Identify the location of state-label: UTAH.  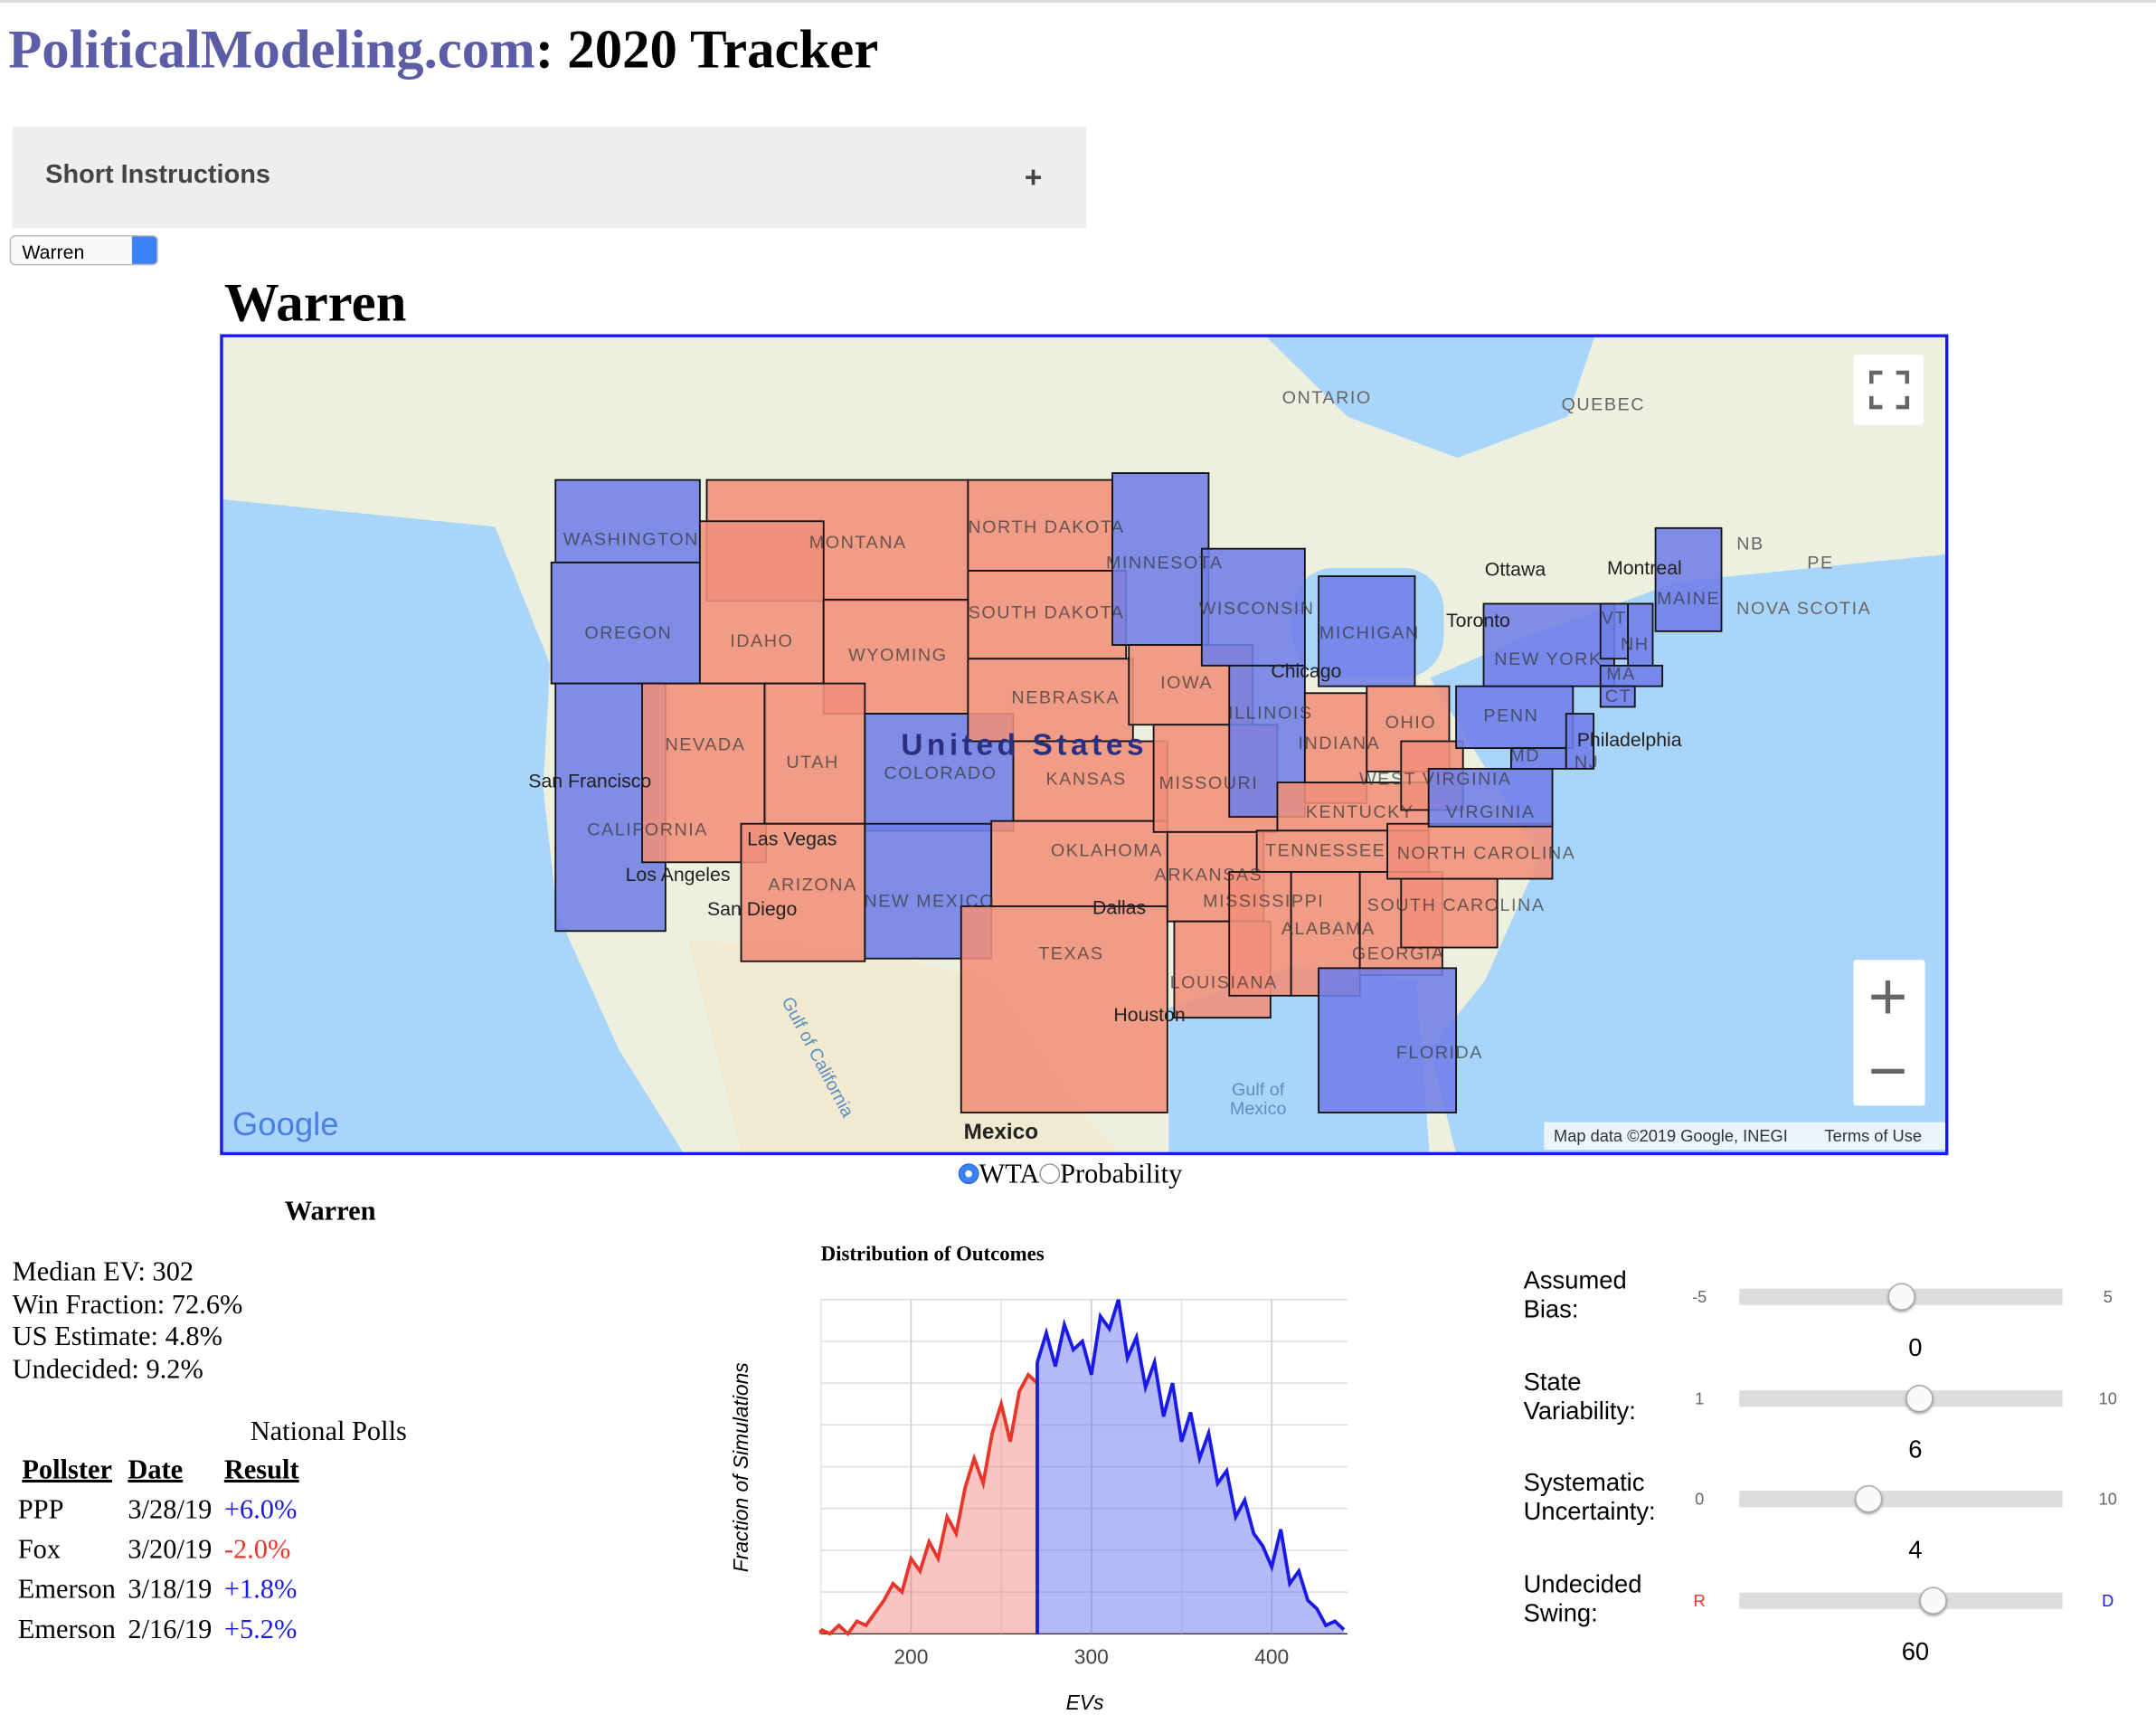
(812, 762).